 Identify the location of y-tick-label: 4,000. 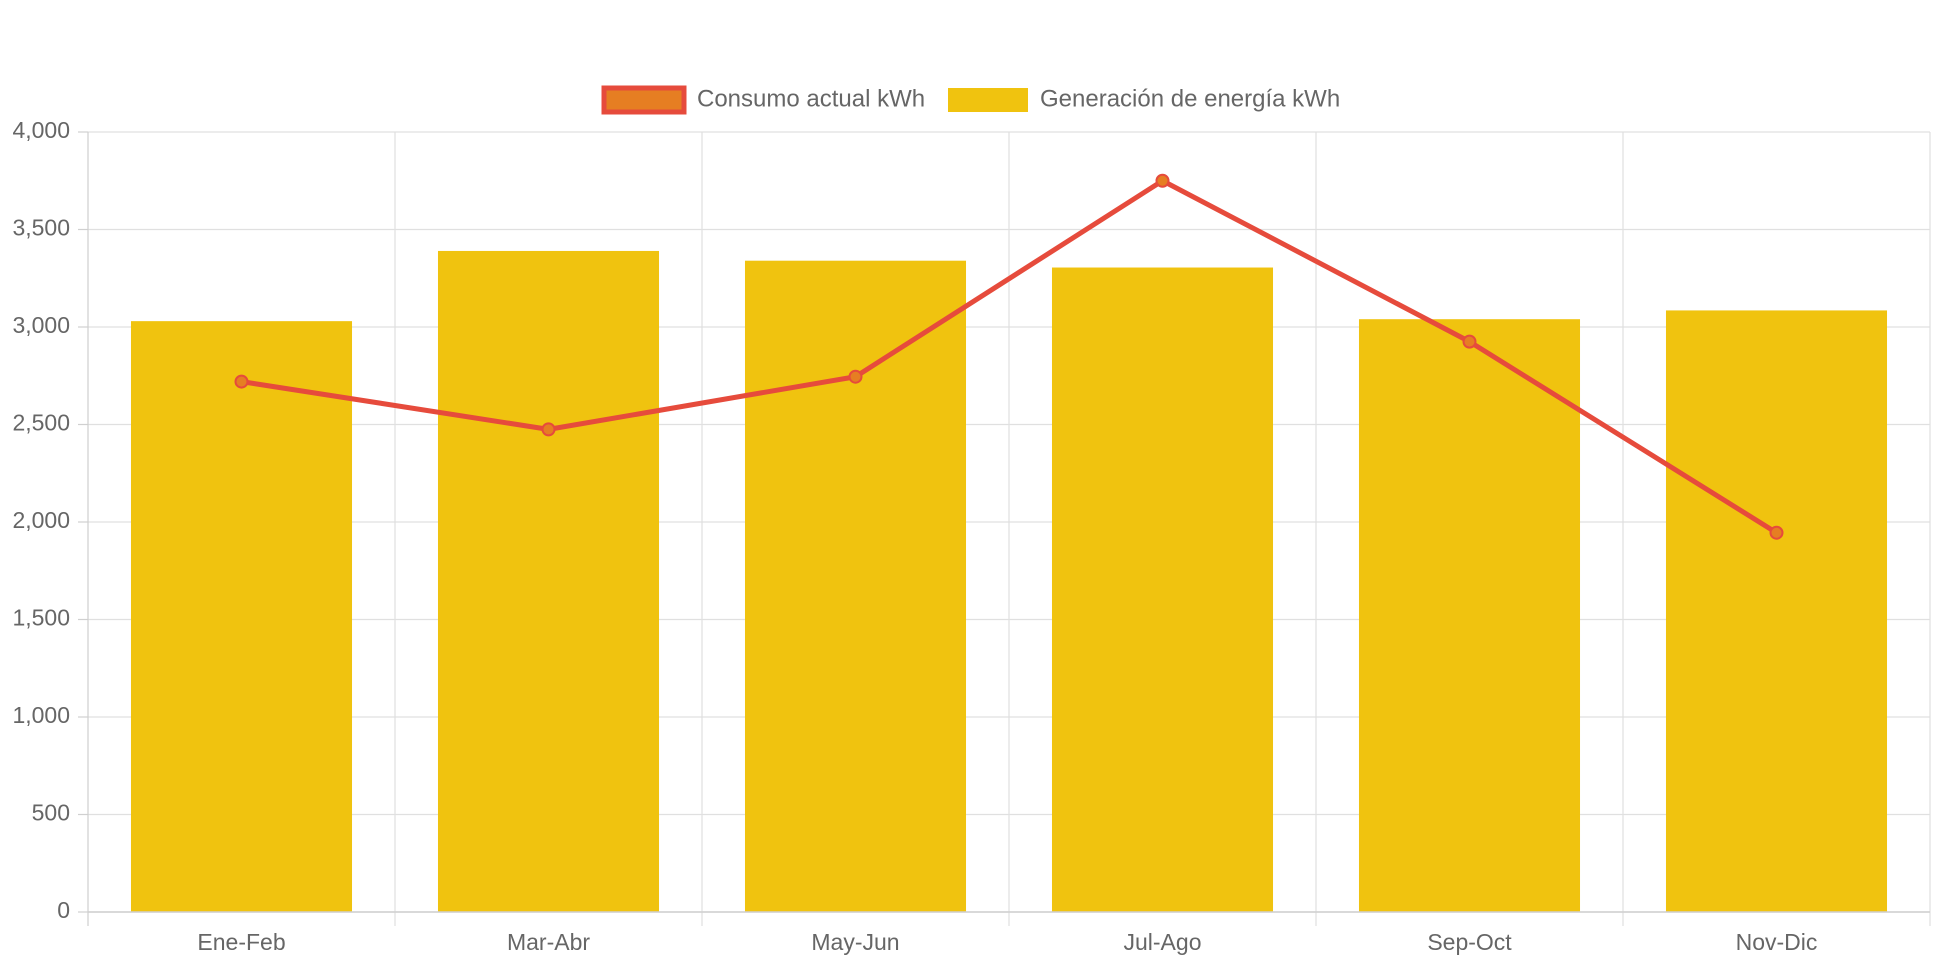
(41, 130).